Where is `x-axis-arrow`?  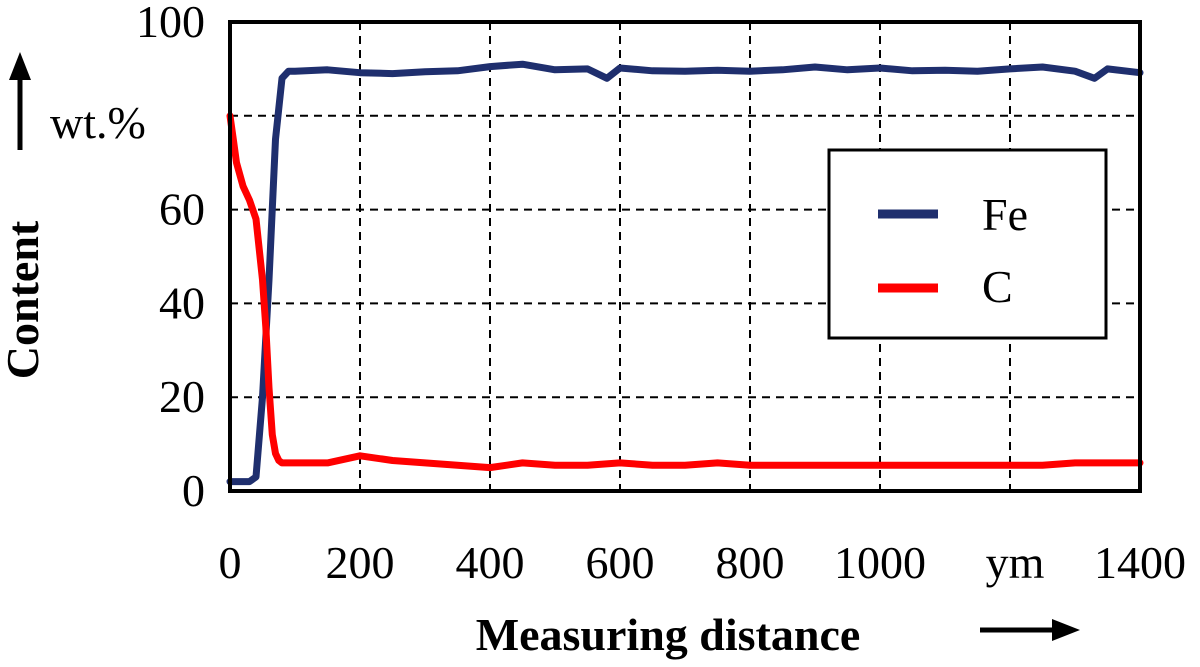
x-axis-arrow is located at coordinates (1030, 630).